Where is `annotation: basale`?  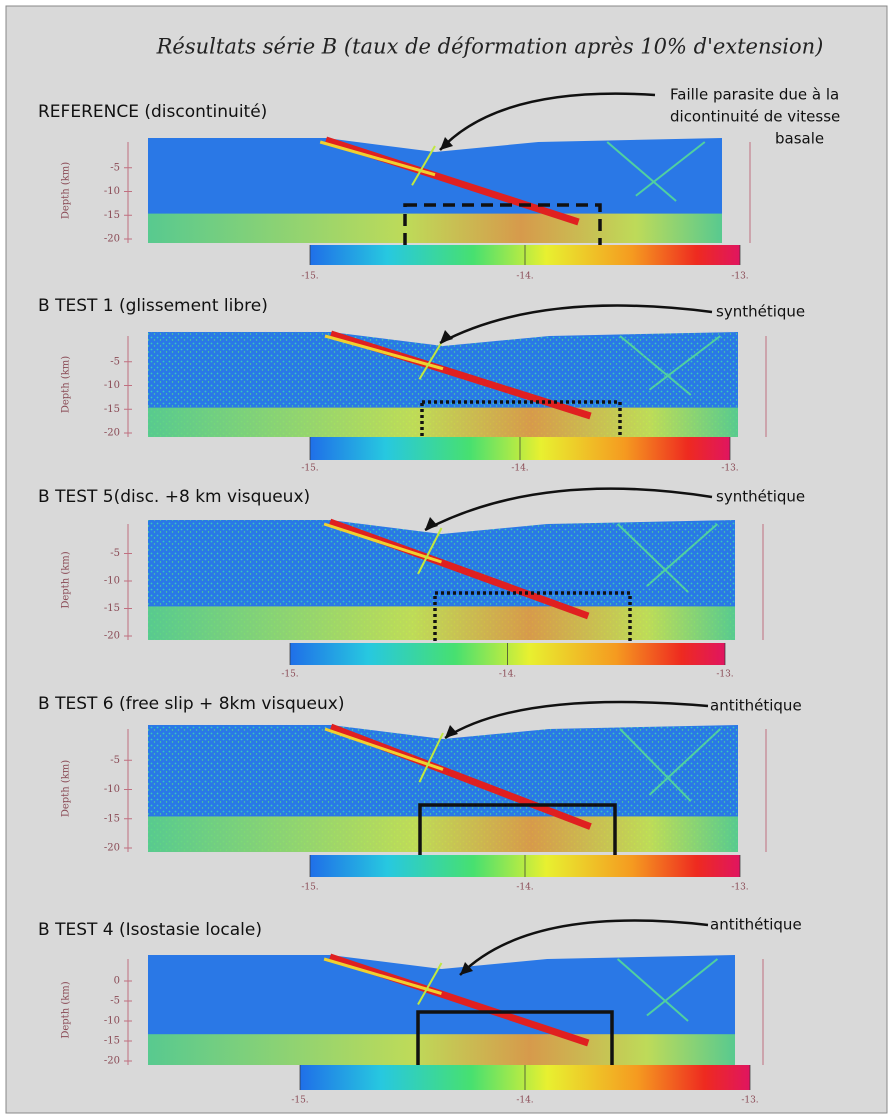 annotation: basale is located at coordinates (799, 139).